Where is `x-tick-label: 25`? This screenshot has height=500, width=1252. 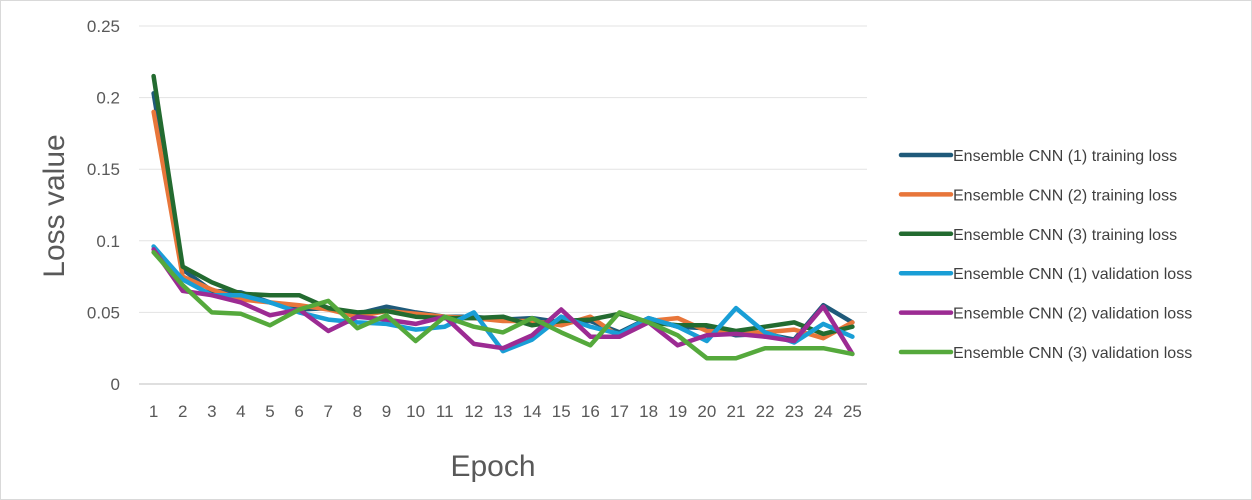 x-tick-label: 25 is located at coordinates (852, 411).